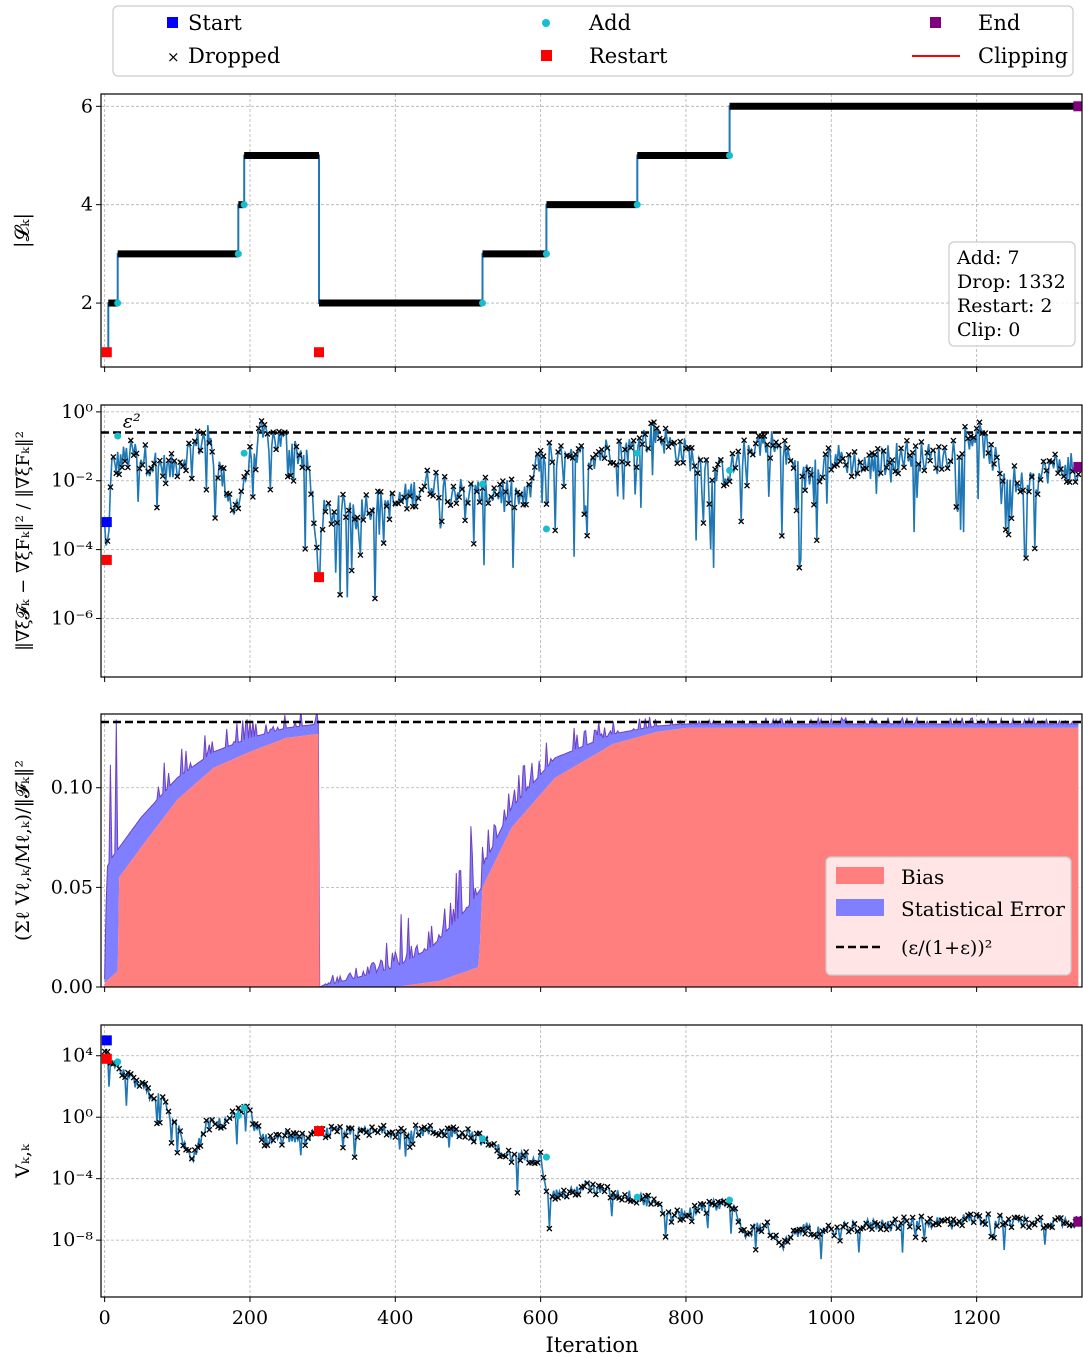  What do you see at coordinates (593, 41) in the screenshot?
I see `top-legend: Start Add End × Dropped Restart Clipping` at bounding box center [593, 41].